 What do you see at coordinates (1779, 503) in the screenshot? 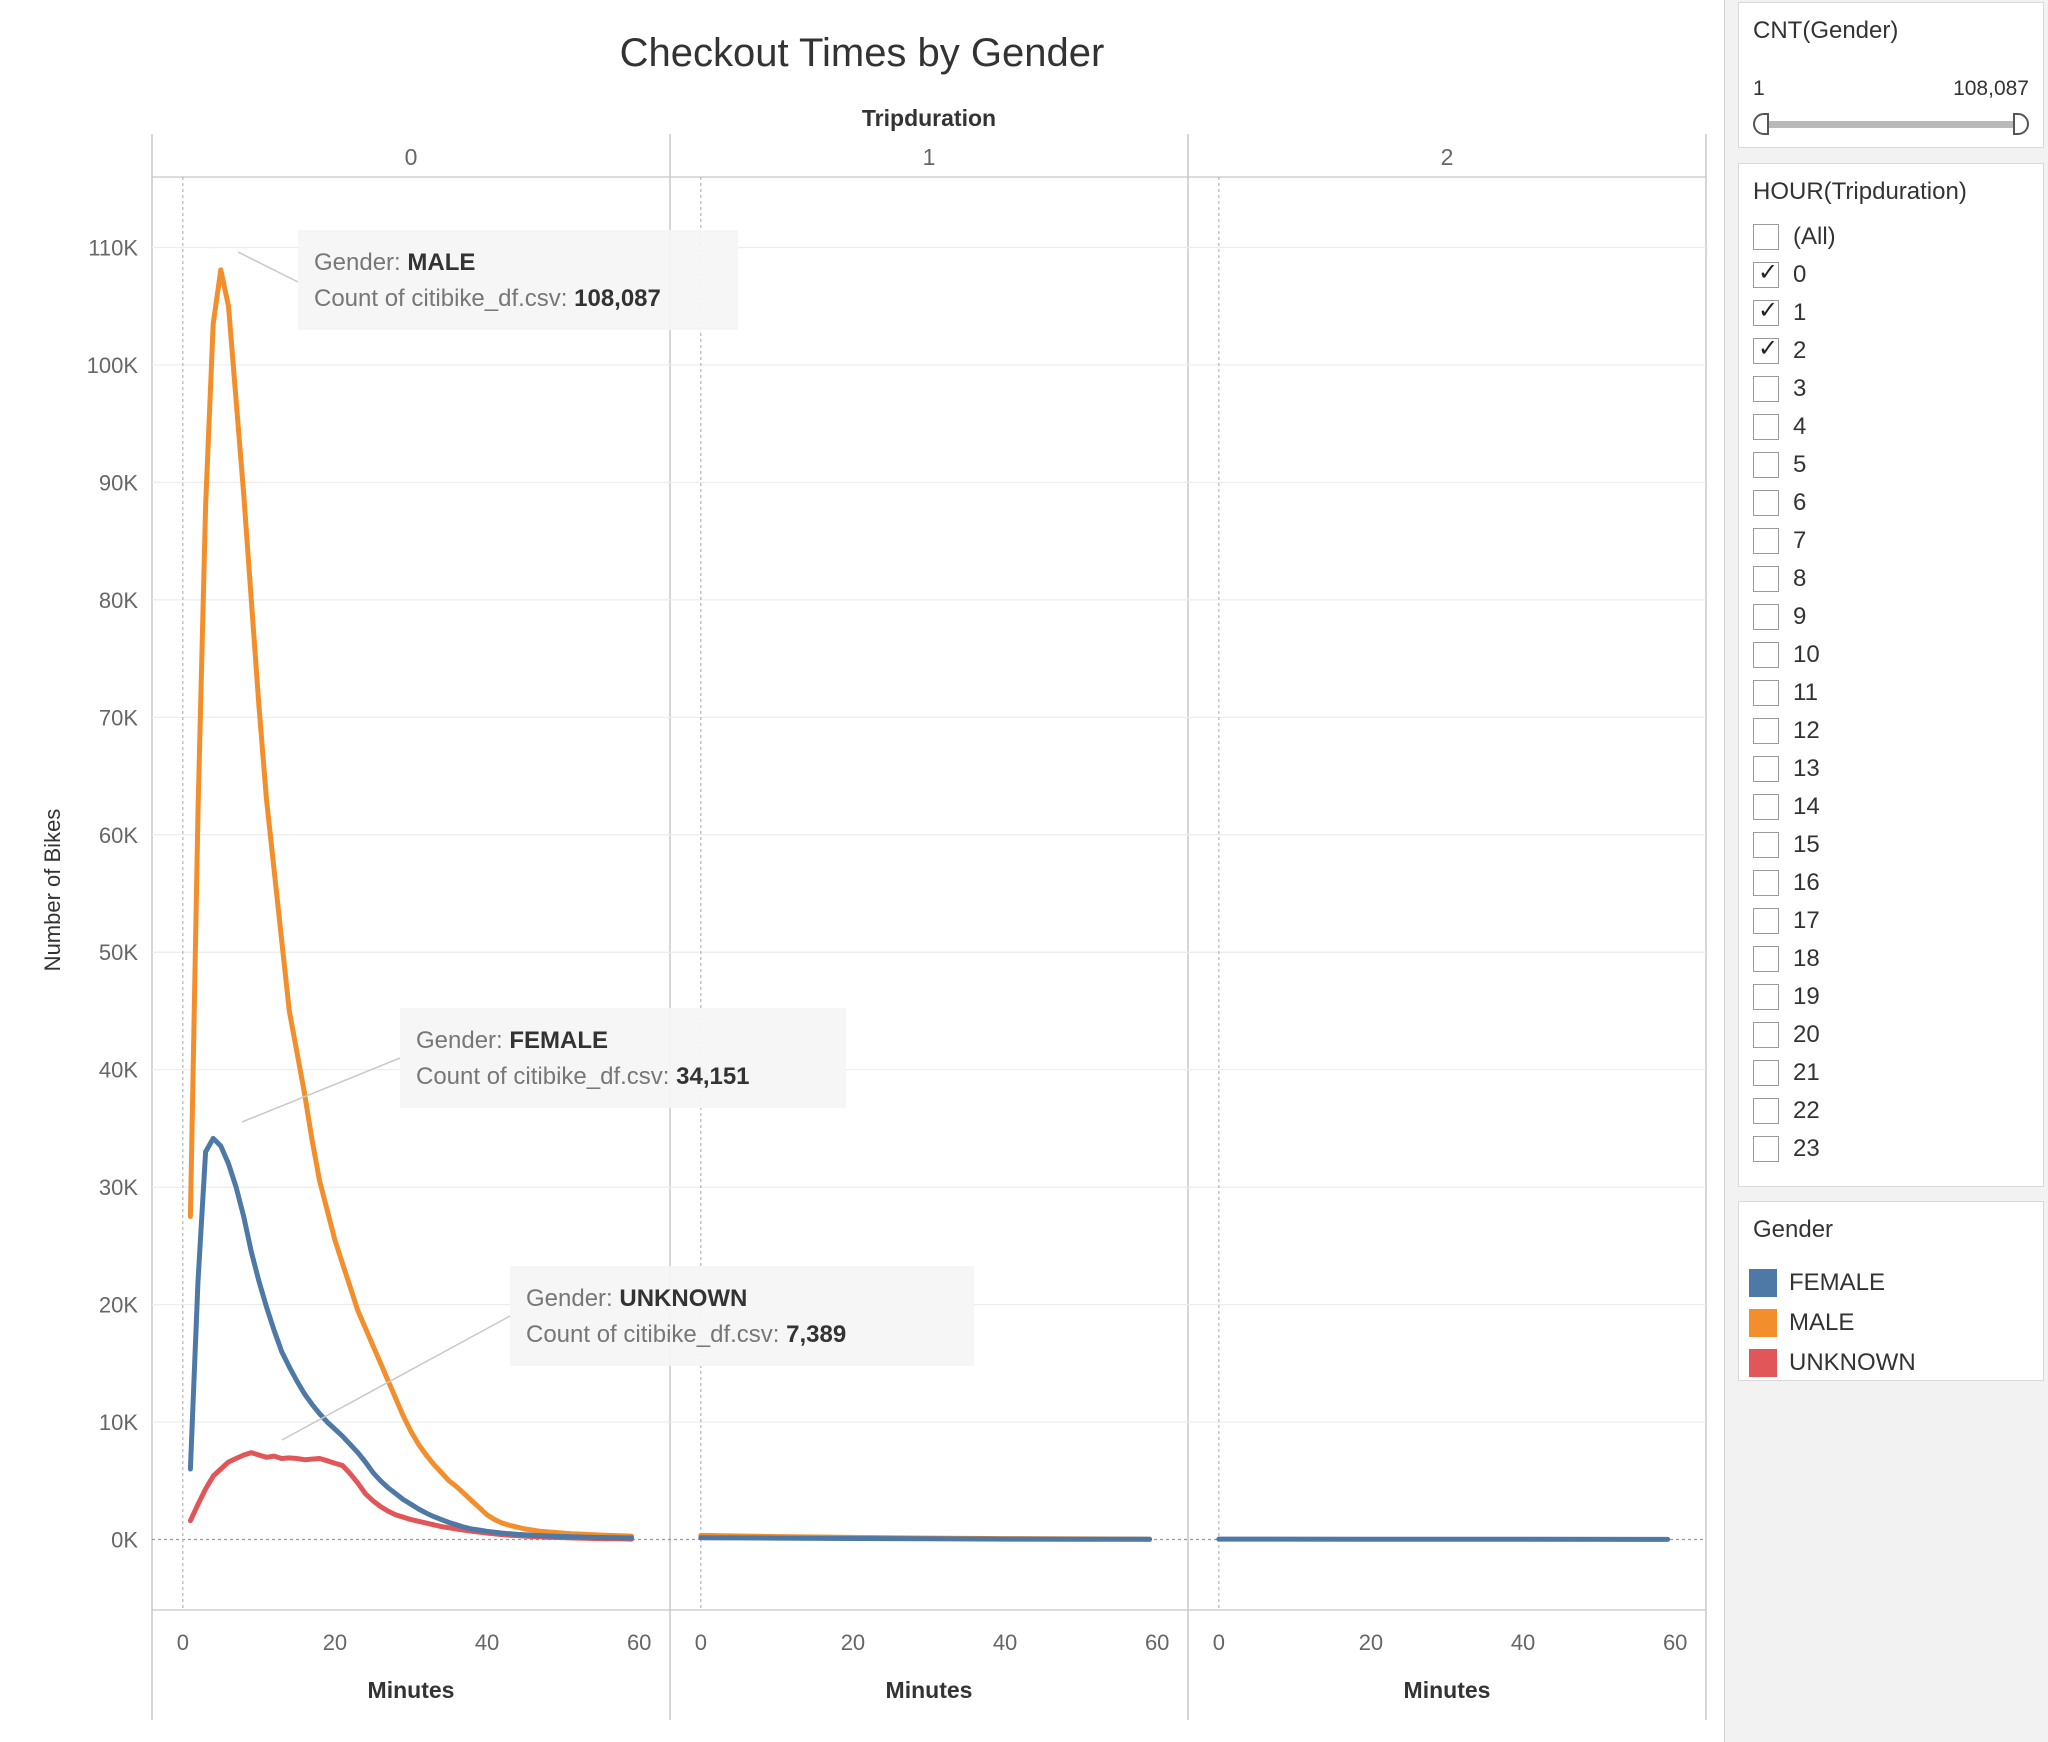
I see `hour-filter-item: 6` at bounding box center [1779, 503].